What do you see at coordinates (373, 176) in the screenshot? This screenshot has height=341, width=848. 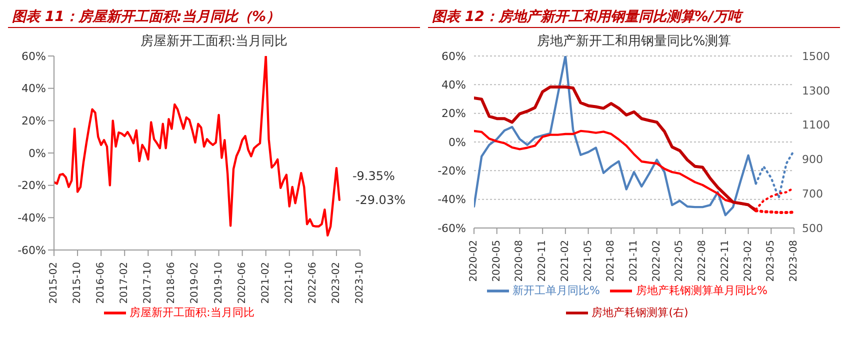 I see `annotation: -9.35%` at bounding box center [373, 176].